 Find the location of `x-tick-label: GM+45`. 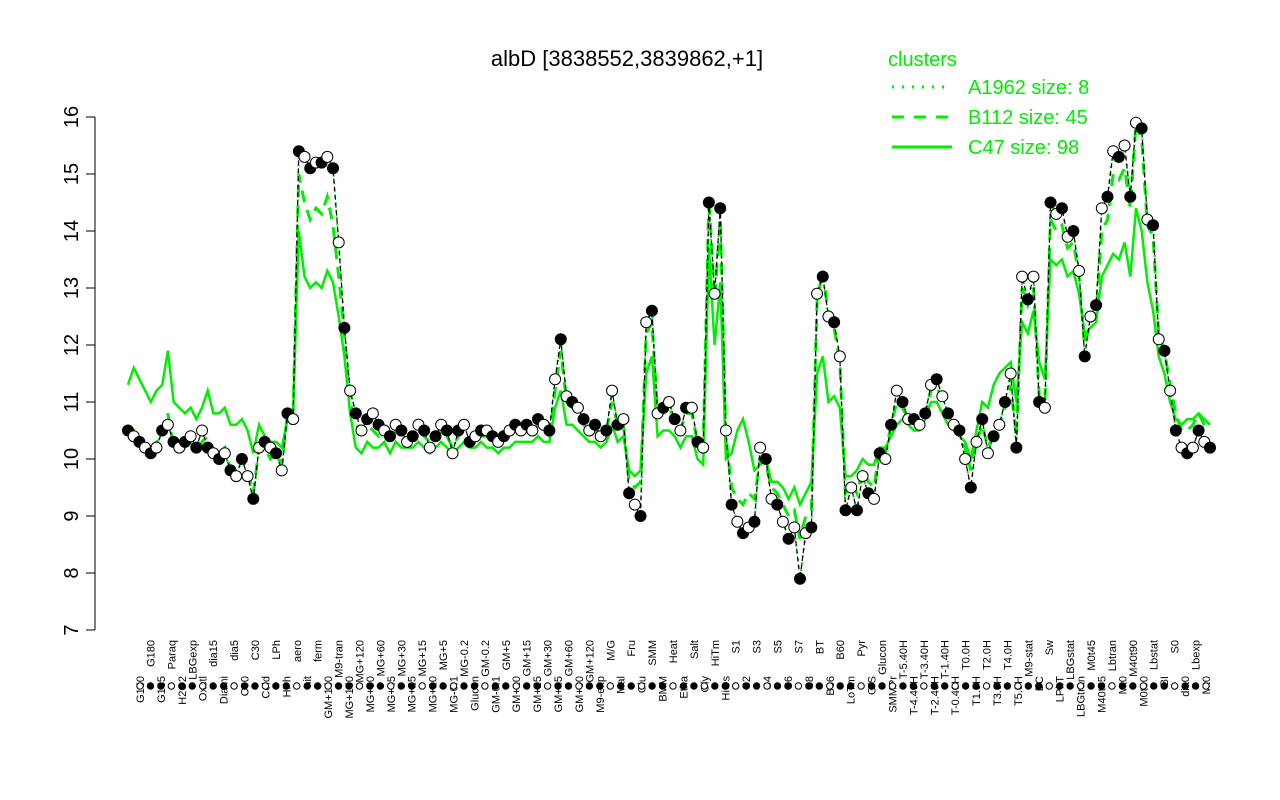

x-tick-label: GM+45 is located at coordinates (559, 694).